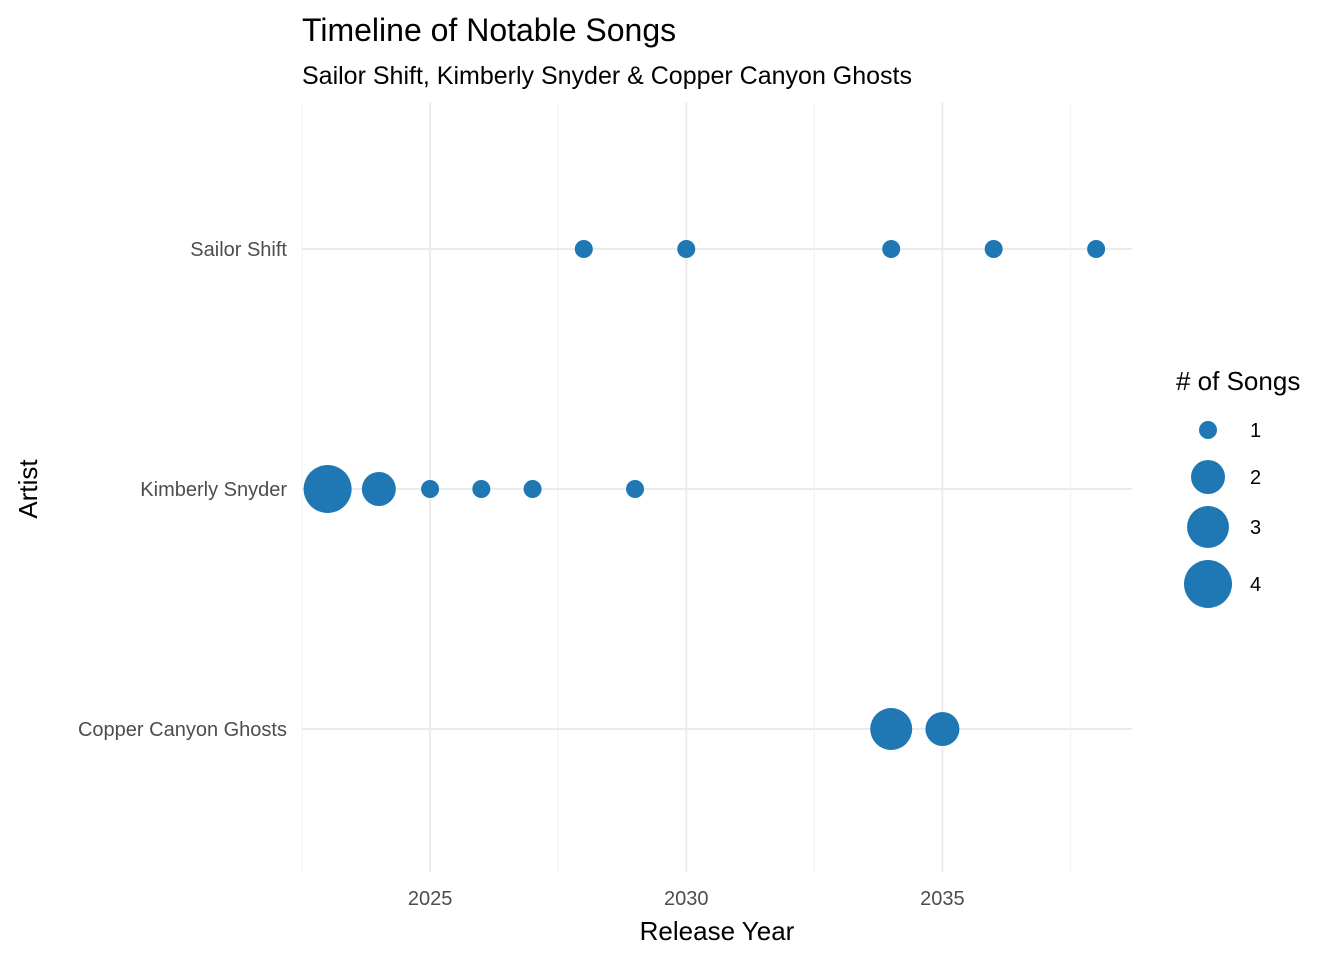 Image resolution: width=1344 pixels, height=960 pixels. I want to click on legend-title: # of Songs, so click(1238, 381).